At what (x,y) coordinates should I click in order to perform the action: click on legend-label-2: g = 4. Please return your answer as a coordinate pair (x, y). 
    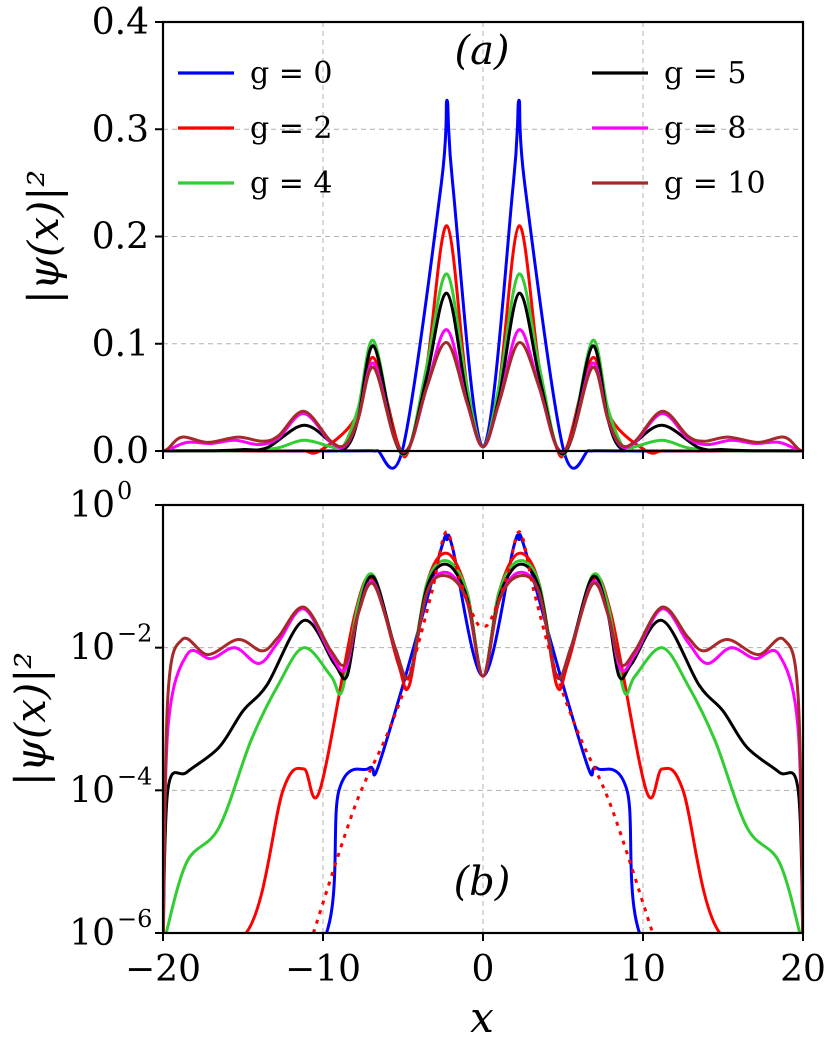
    Looking at the image, I should click on (291, 183).